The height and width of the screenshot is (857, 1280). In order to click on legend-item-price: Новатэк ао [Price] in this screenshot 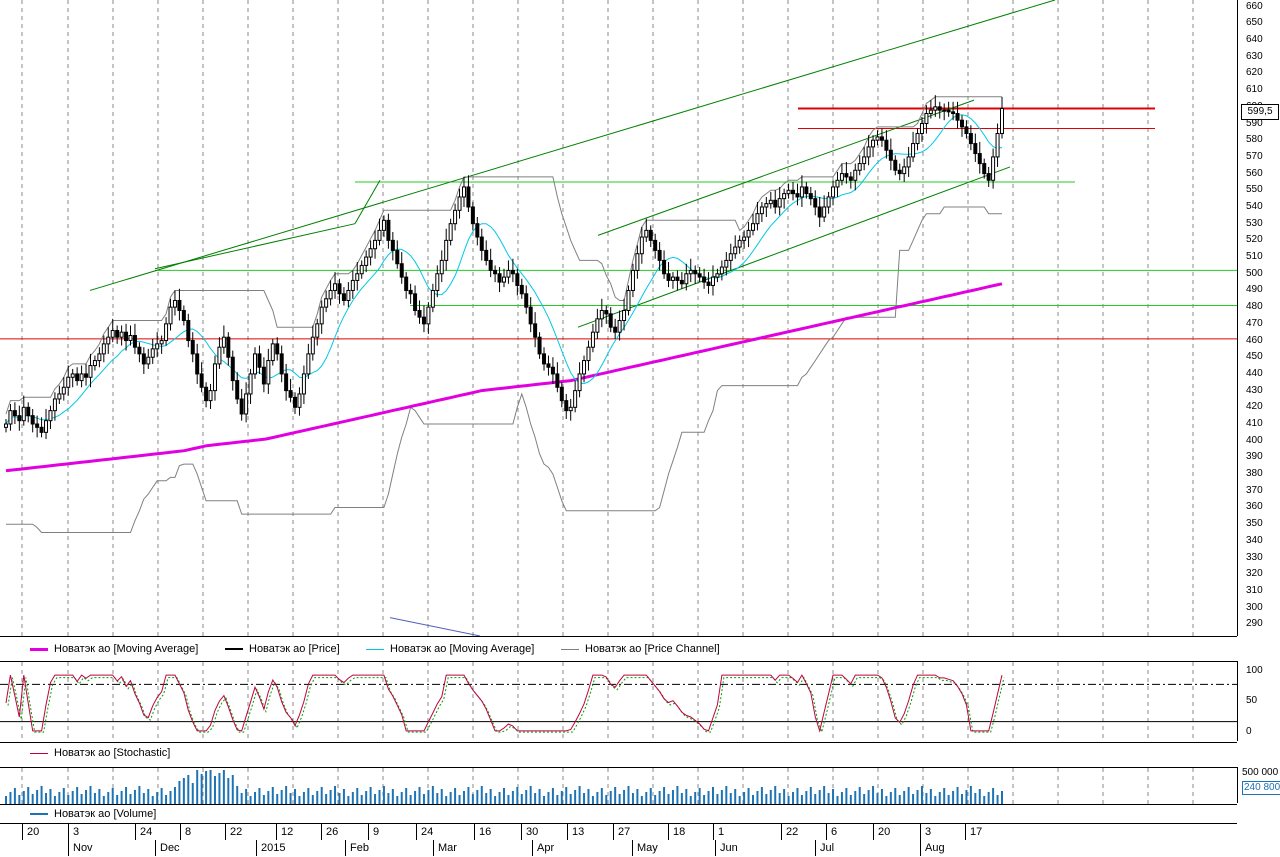, I will do `click(282, 649)`.